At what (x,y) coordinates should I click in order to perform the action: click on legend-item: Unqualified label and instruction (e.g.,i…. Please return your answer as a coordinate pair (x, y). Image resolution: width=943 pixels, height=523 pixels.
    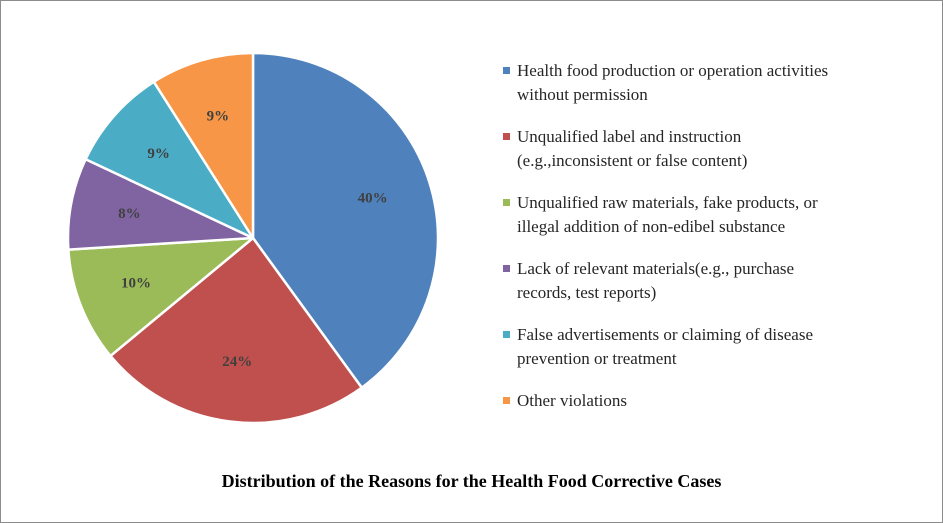
    Looking at the image, I should click on (713, 158).